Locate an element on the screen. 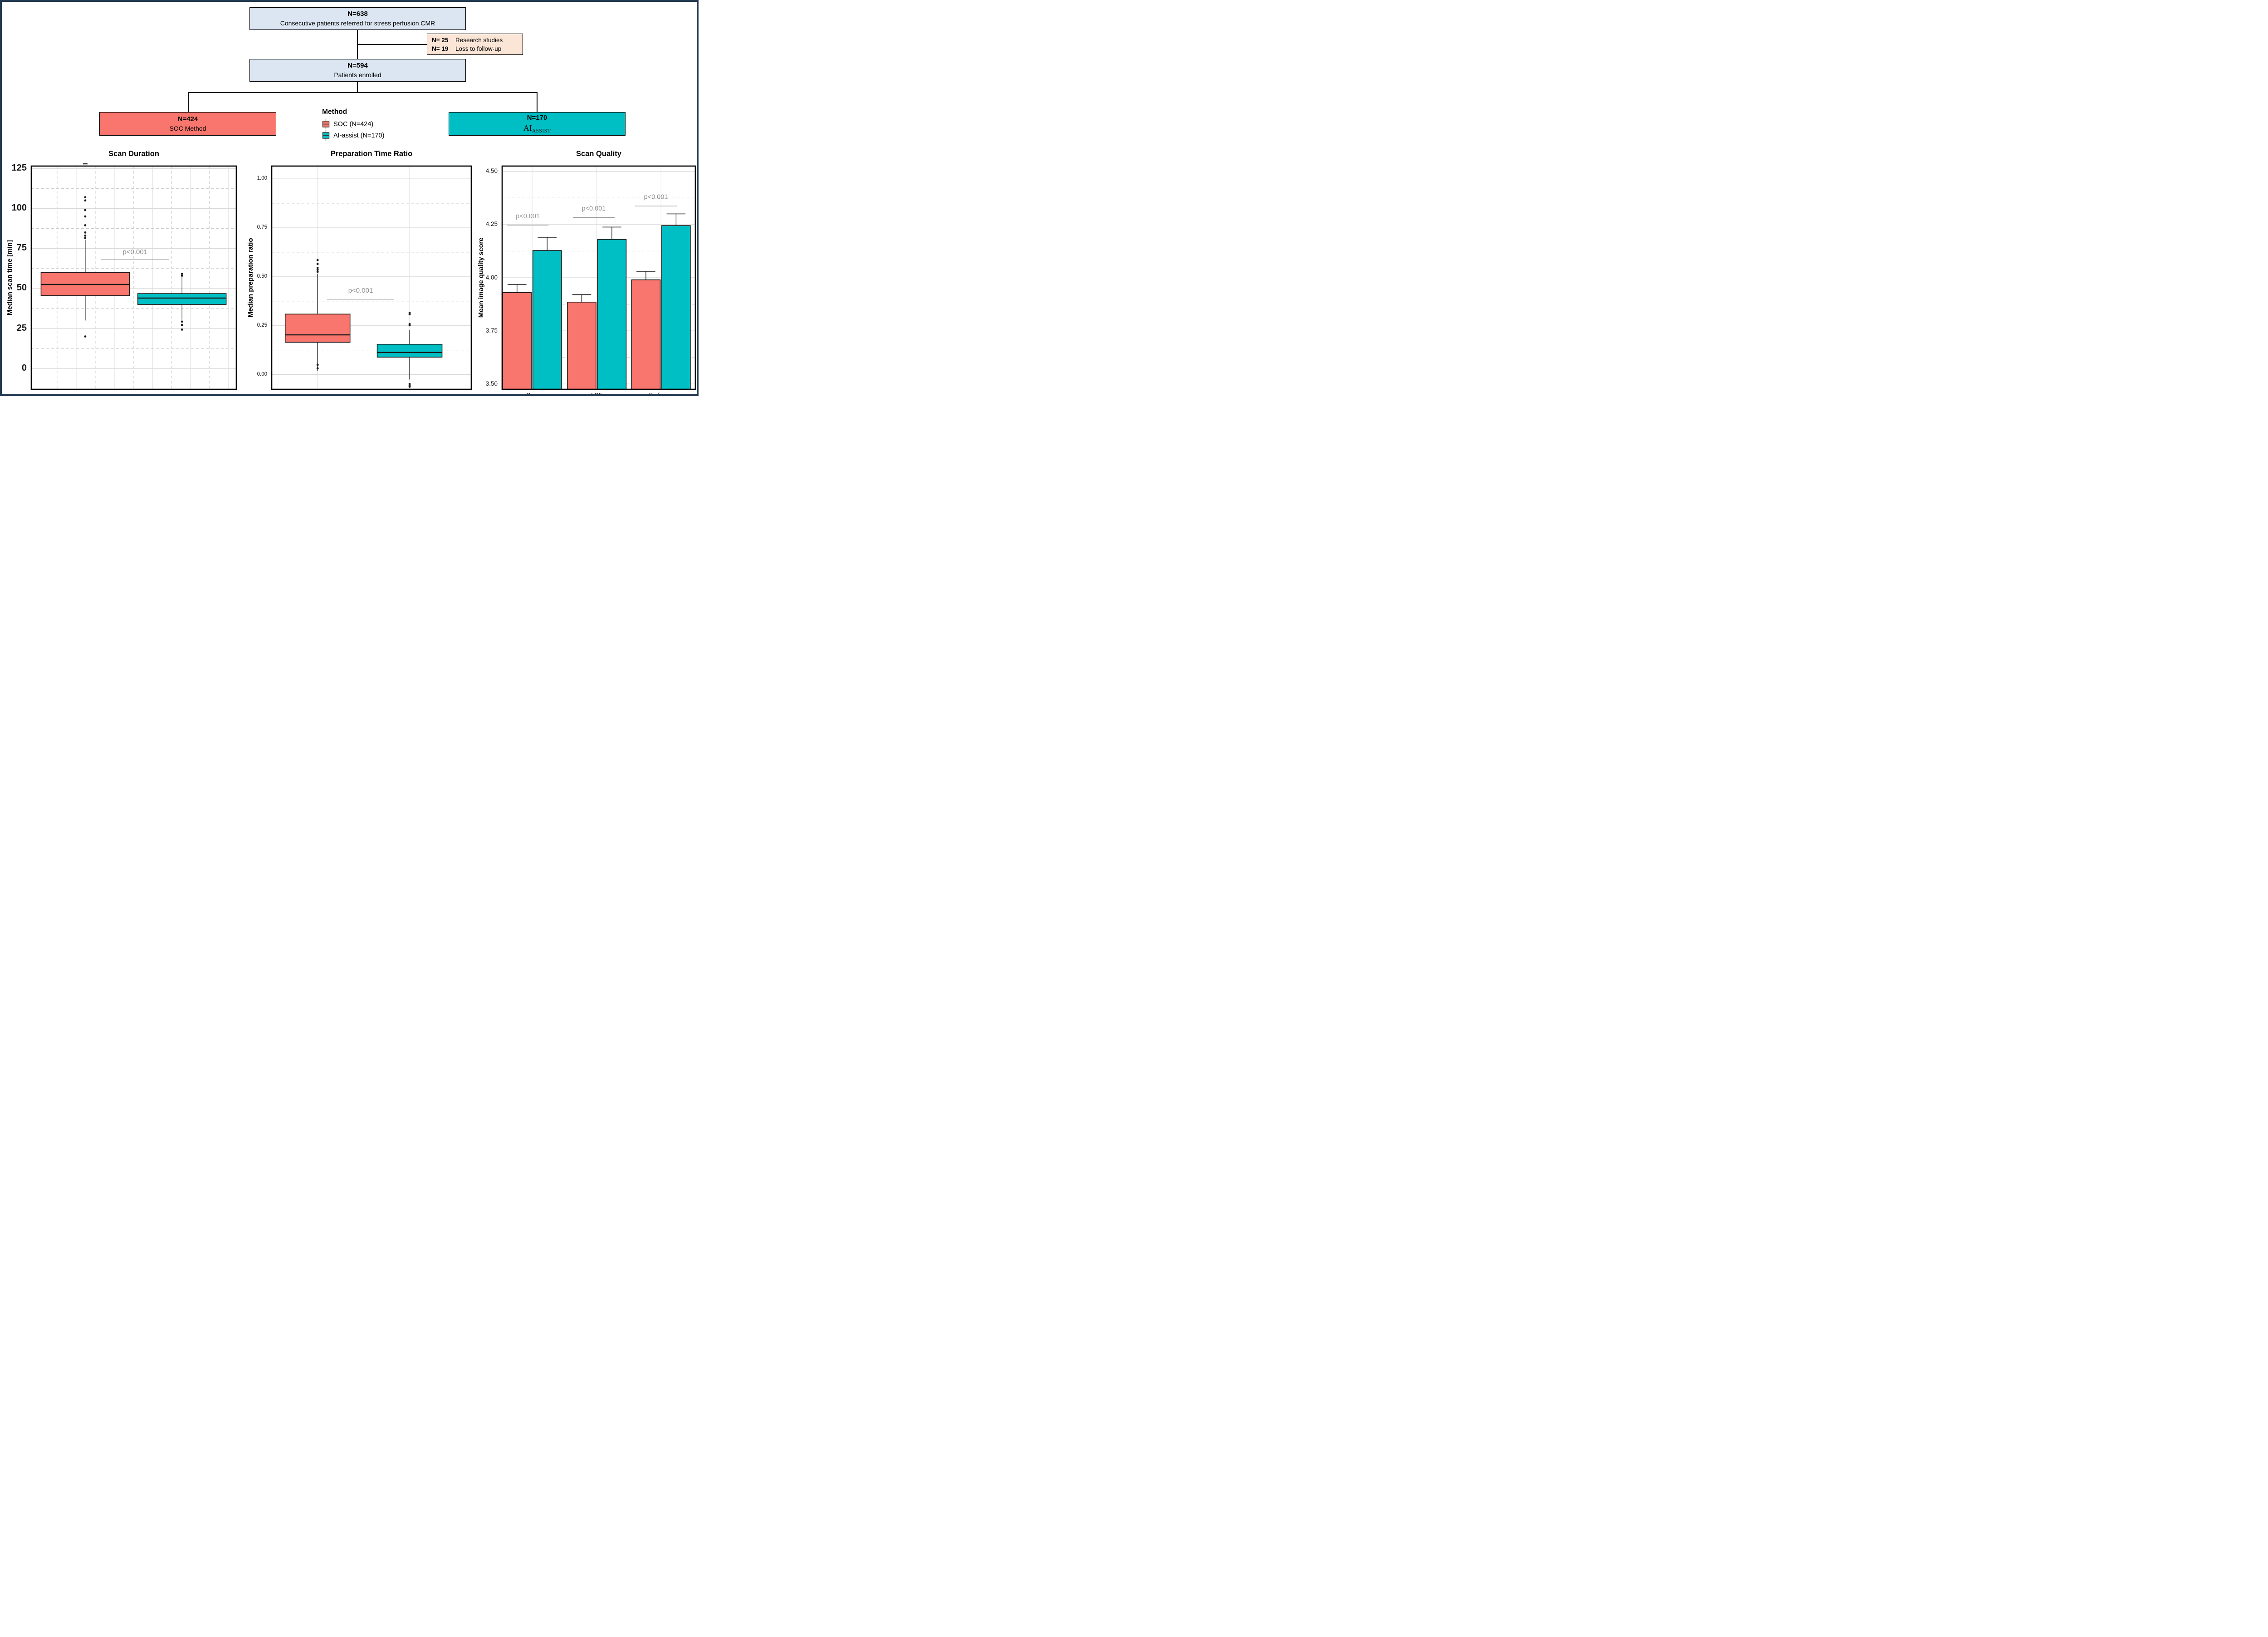 This screenshot has height=1637, width=2268. y-axis-tick-label: 0.25 is located at coordinates (262, 325).